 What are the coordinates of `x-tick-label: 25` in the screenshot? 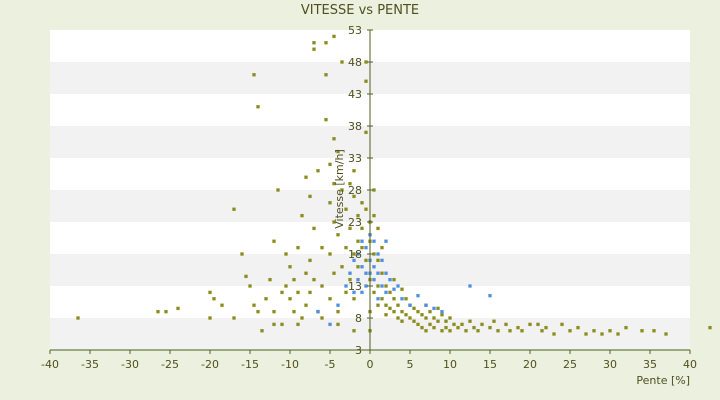 It's located at (570, 364).